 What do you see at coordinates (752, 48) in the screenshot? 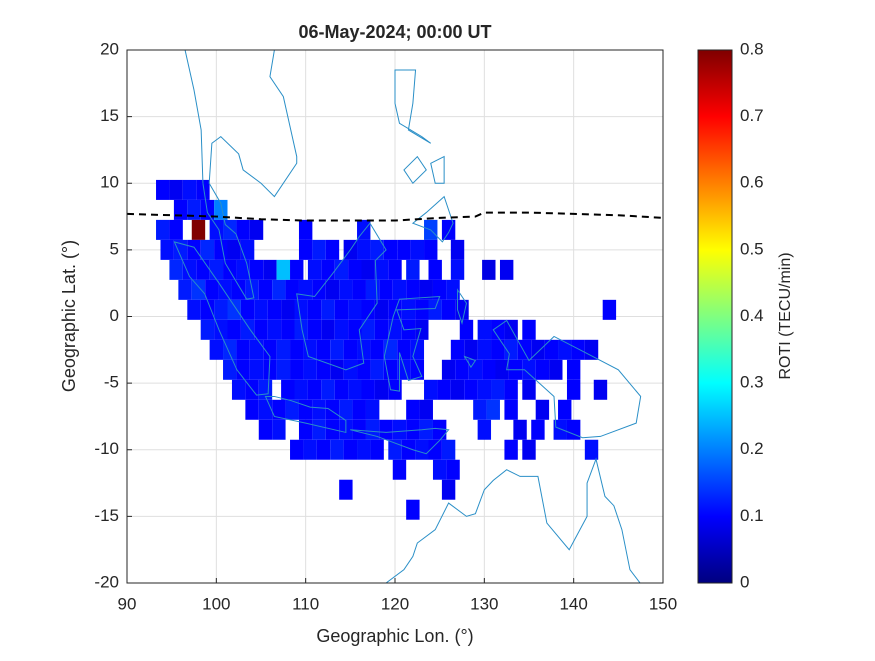
I see `colorbar-tick-label: 0.8` at bounding box center [752, 48].